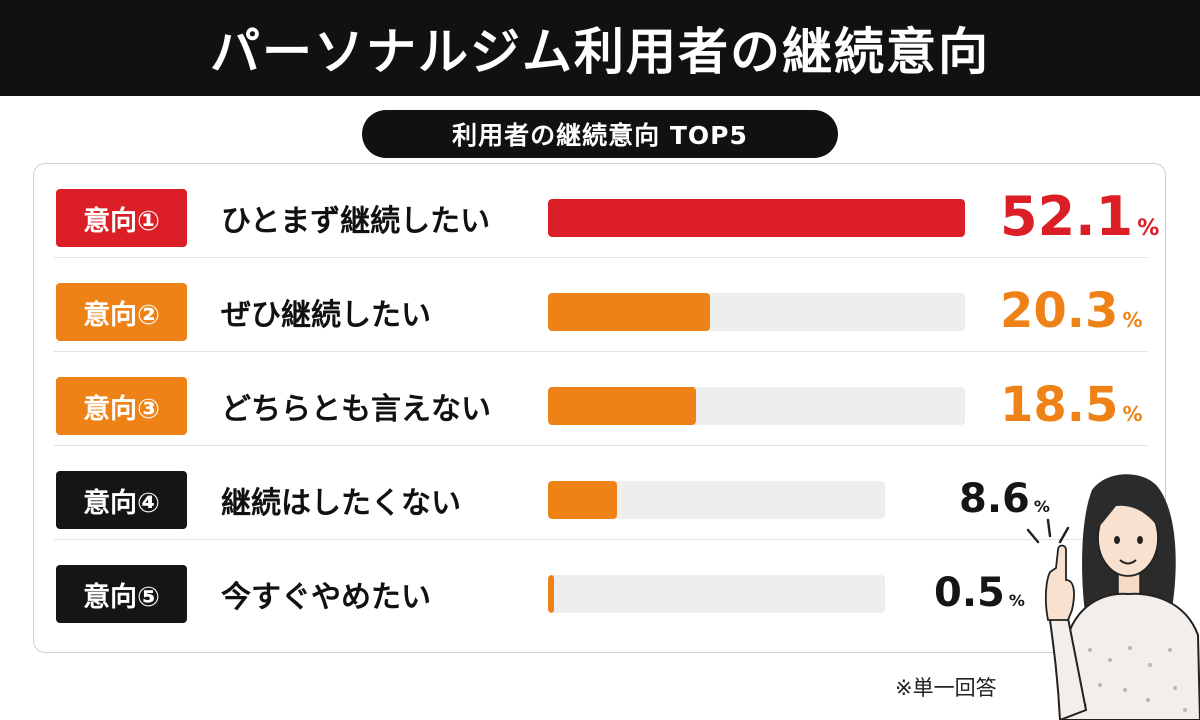 The height and width of the screenshot is (720, 1200). I want to click on data-label: 18.5%, so click(1071, 405).